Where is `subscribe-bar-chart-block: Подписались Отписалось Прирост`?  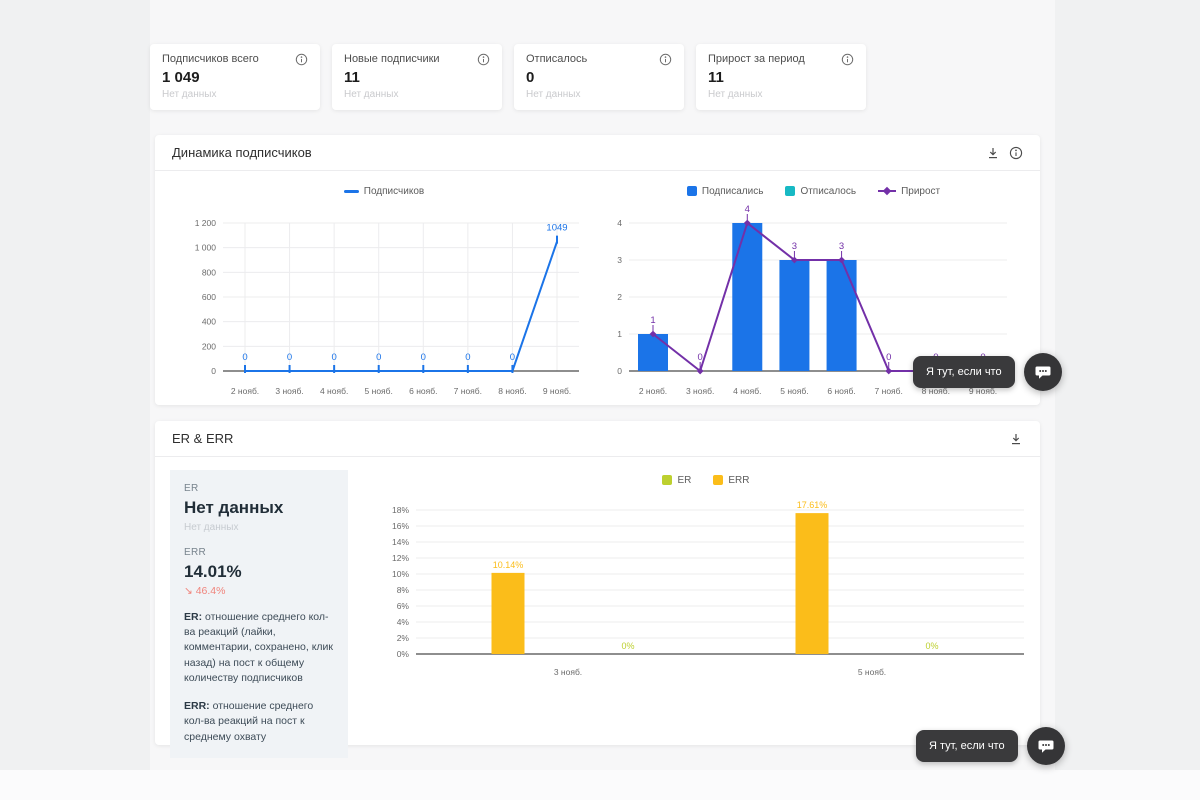
subscribe-bar-chart-block: Подписались Отписалось Прирост is located at coordinates (813, 290).